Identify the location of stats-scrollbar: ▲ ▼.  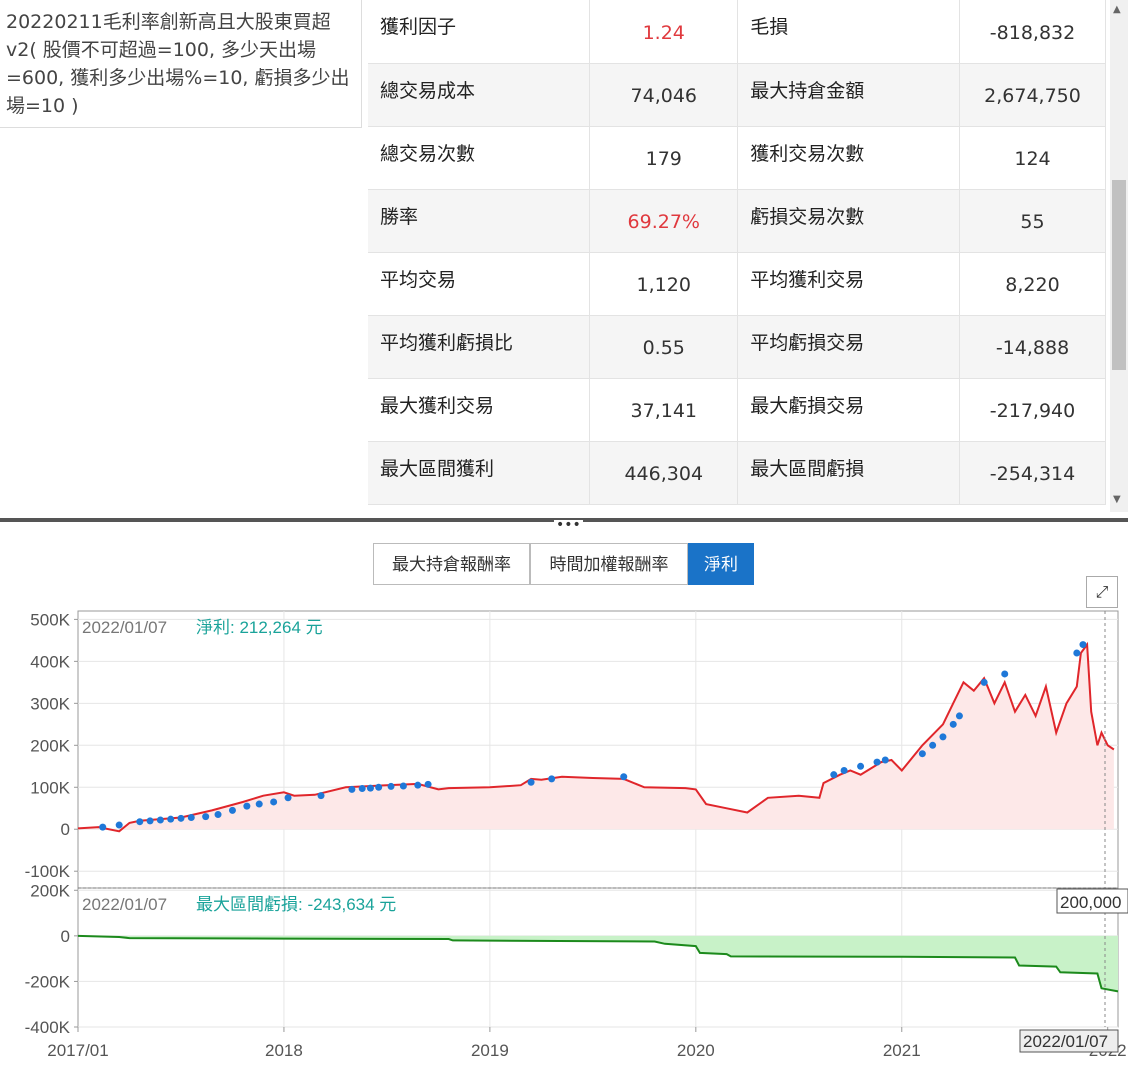
(1119, 256).